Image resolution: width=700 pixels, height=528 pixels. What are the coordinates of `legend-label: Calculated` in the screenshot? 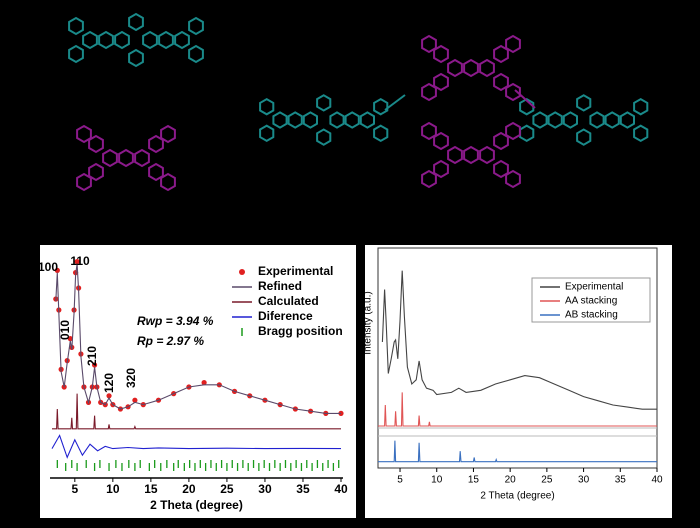 It's located at (288, 301).